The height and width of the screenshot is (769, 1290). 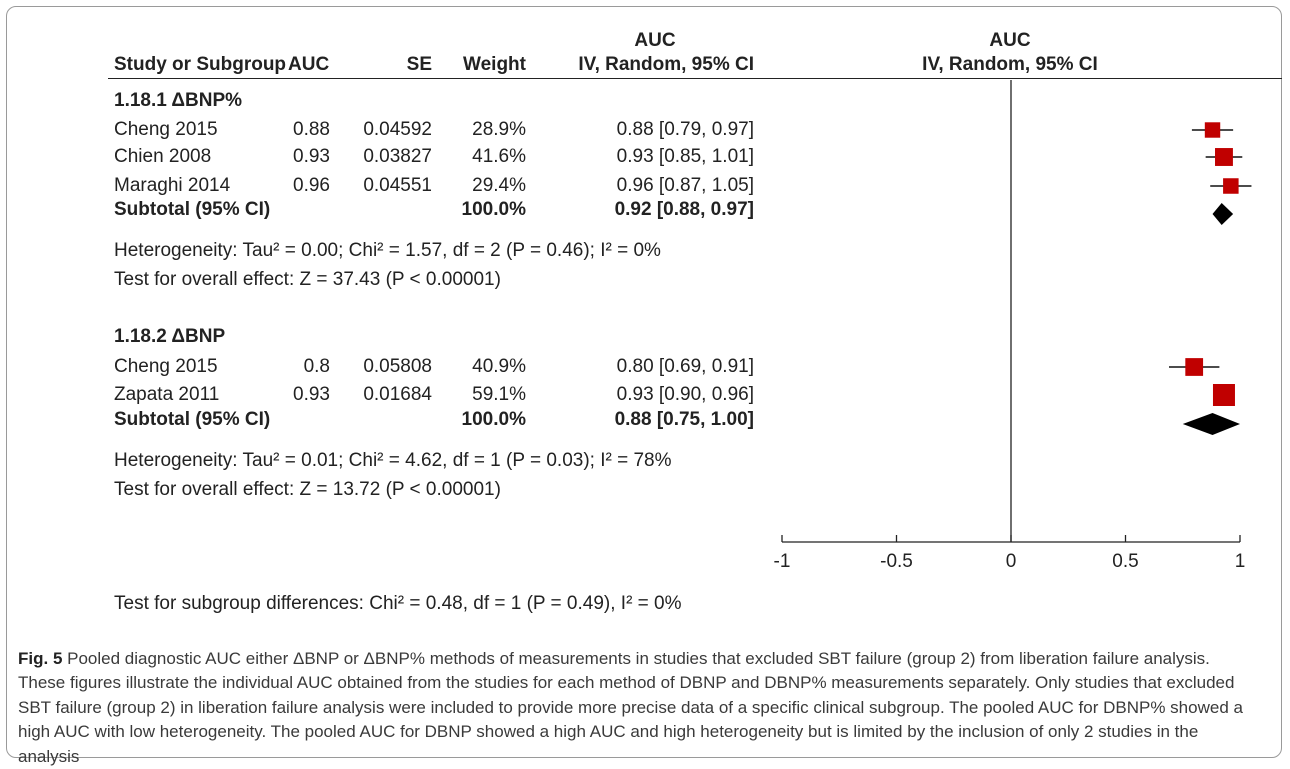 What do you see at coordinates (200, 64) in the screenshot?
I see `study-column-header: Study or Subgroup` at bounding box center [200, 64].